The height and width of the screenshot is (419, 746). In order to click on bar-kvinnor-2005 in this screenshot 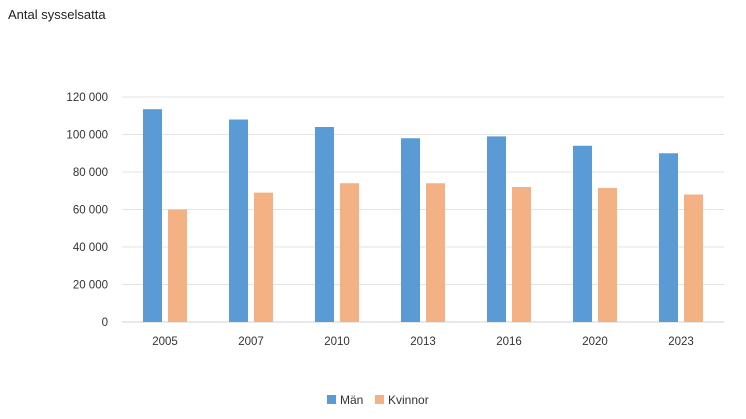, I will do `click(177, 265)`.